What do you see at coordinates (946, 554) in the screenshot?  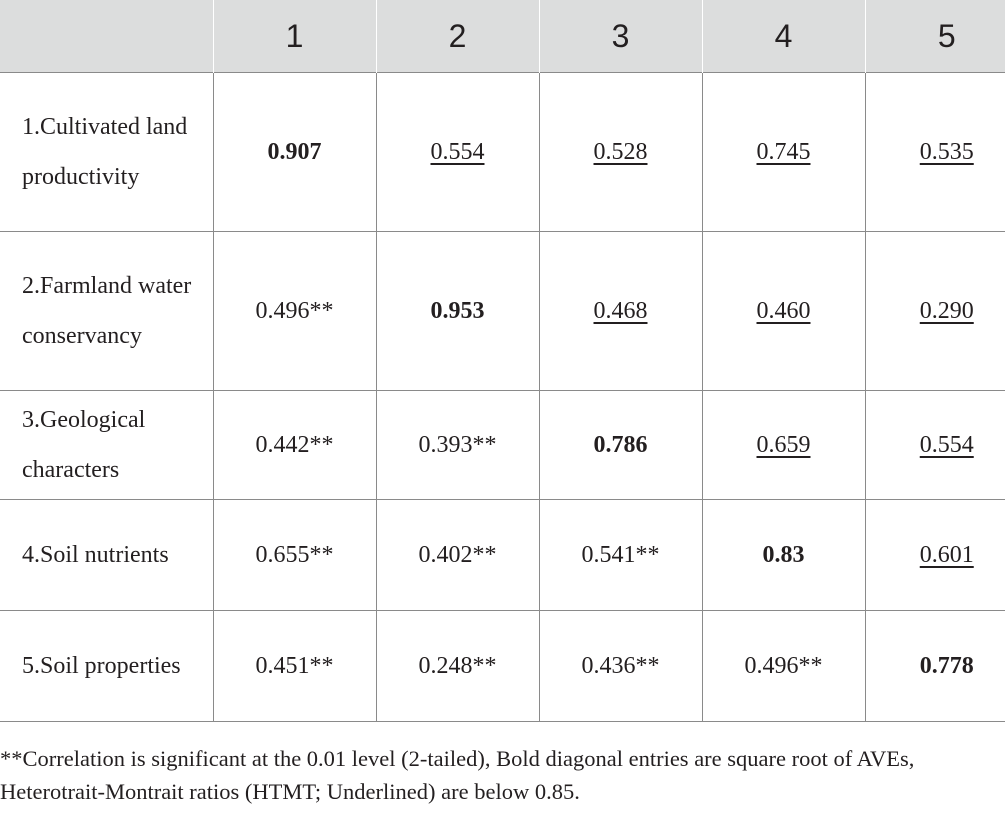 I see `htmt-value: 0.601` at bounding box center [946, 554].